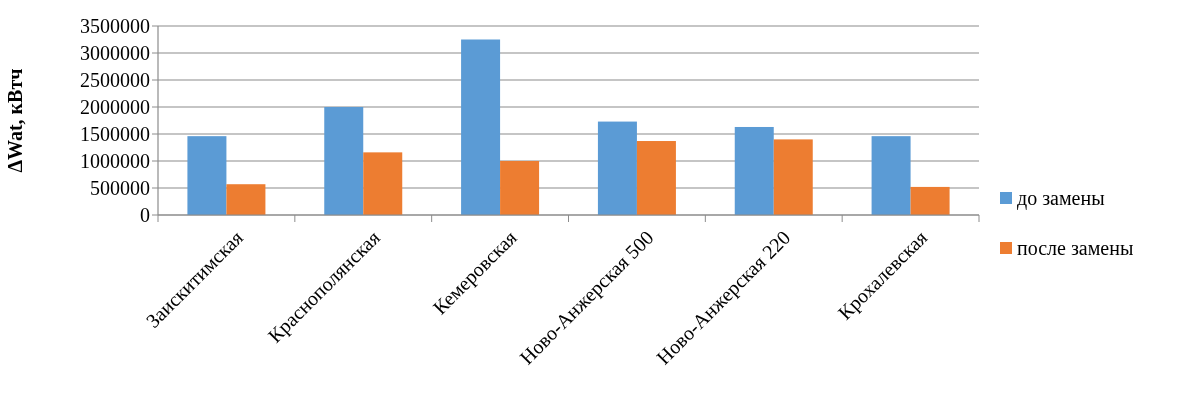 The width and height of the screenshot is (1201, 416). I want to click on y-tick-label: 0, so click(145, 215).